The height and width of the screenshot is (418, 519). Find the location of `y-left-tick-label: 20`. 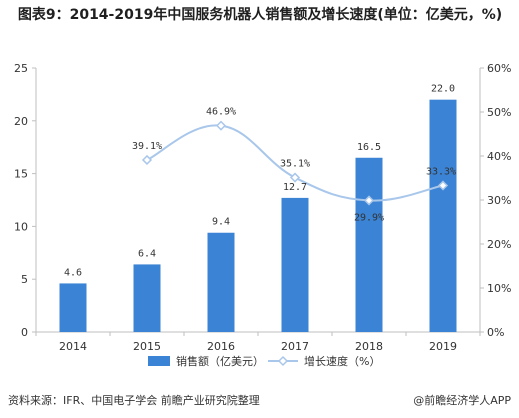

y-left-tick-label: 20 is located at coordinates (21, 121).